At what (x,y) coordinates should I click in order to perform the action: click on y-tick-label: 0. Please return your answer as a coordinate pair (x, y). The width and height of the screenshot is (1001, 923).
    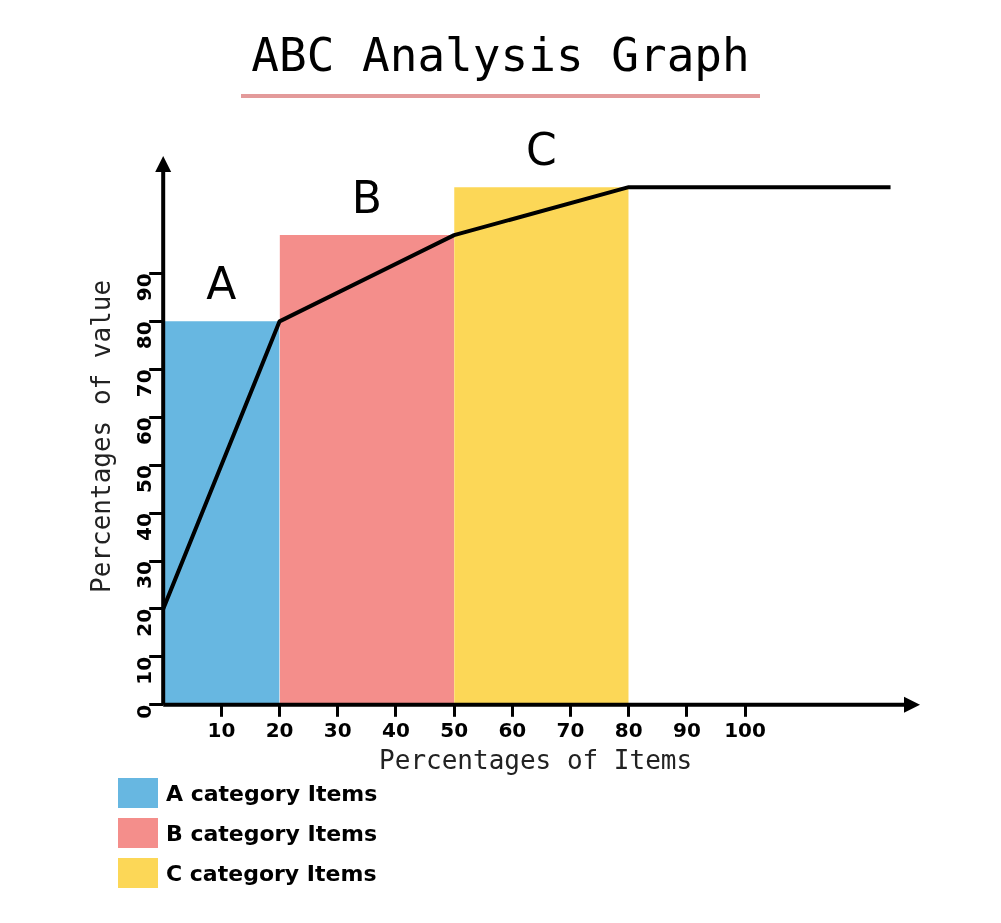
    Looking at the image, I should click on (144, 711).